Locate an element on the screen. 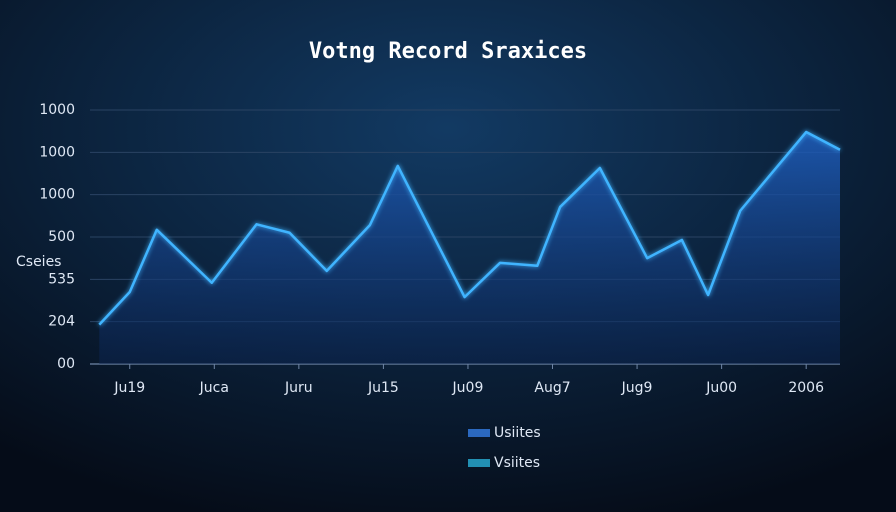 The width and height of the screenshot is (896, 512). y-axis-label: Cseies is located at coordinates (38, 262).